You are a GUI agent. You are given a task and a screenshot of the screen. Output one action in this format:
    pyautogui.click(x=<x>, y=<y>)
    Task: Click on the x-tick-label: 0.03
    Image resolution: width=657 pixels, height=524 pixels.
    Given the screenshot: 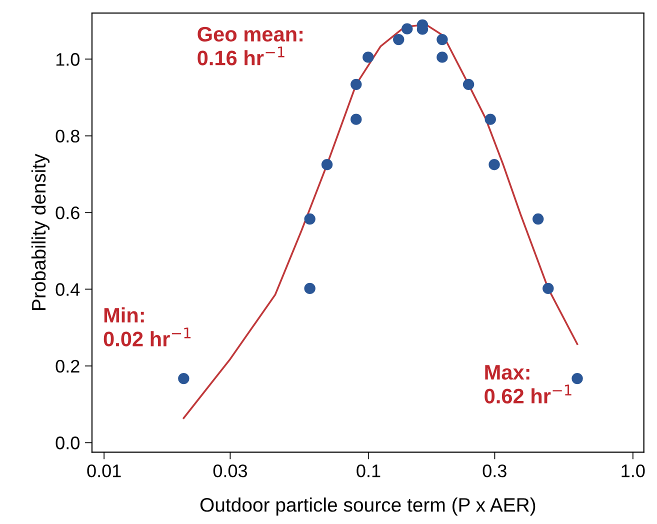 What is the action you would take?
    pyautogui.click(x=230, y=471)
    